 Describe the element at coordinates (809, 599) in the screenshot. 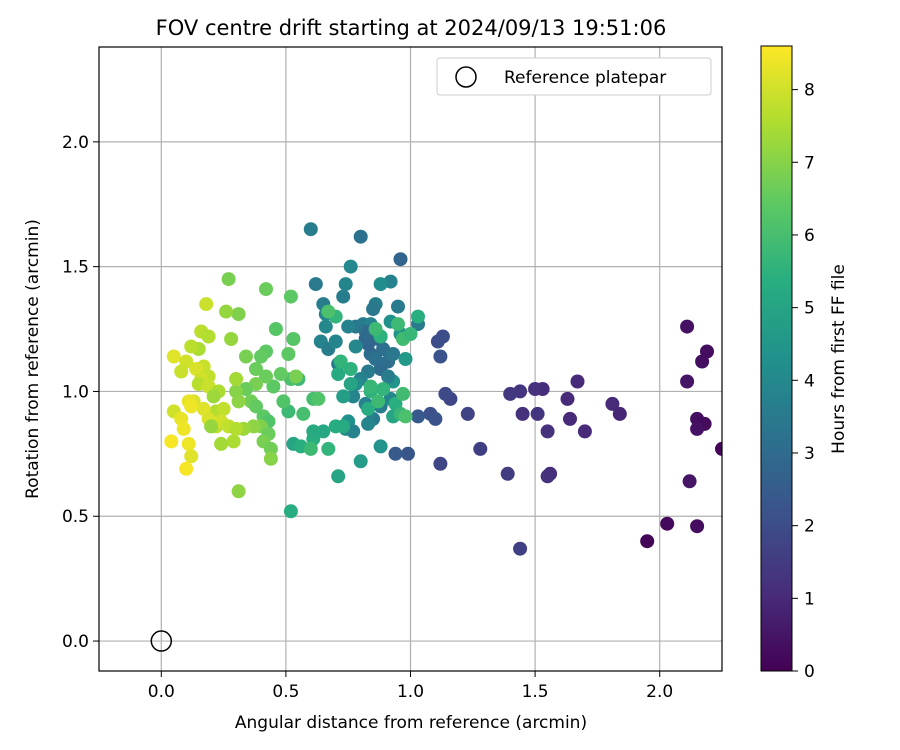

I see `colorbar-tick-label: 1` at that location.